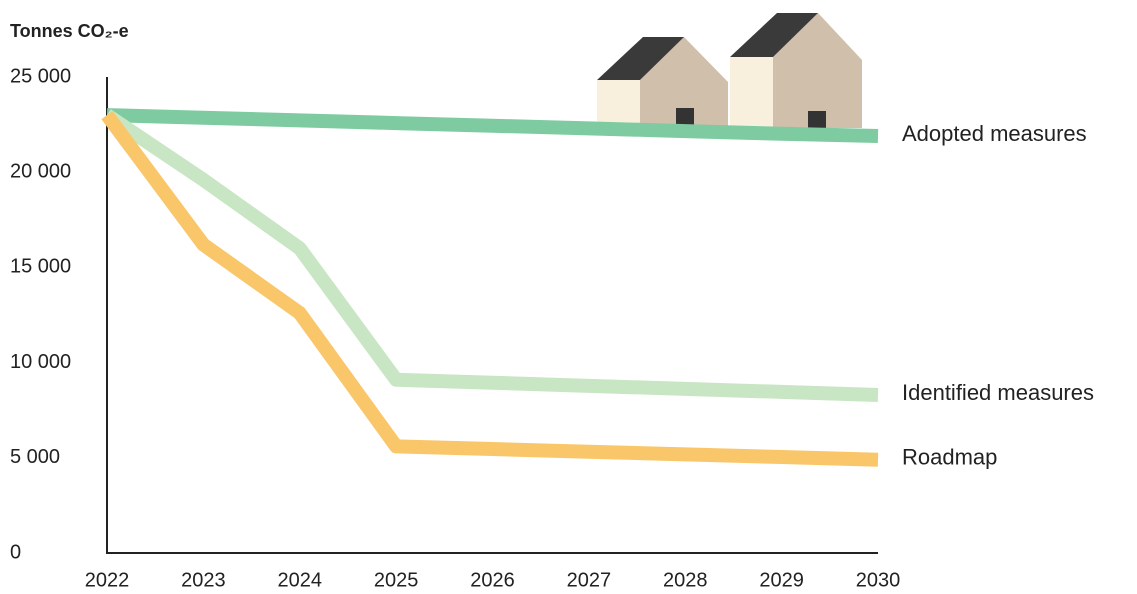  Describe the element at coordinates (40, 171) in the screenshot. I see `y-tick-label: 20 000` at that location.